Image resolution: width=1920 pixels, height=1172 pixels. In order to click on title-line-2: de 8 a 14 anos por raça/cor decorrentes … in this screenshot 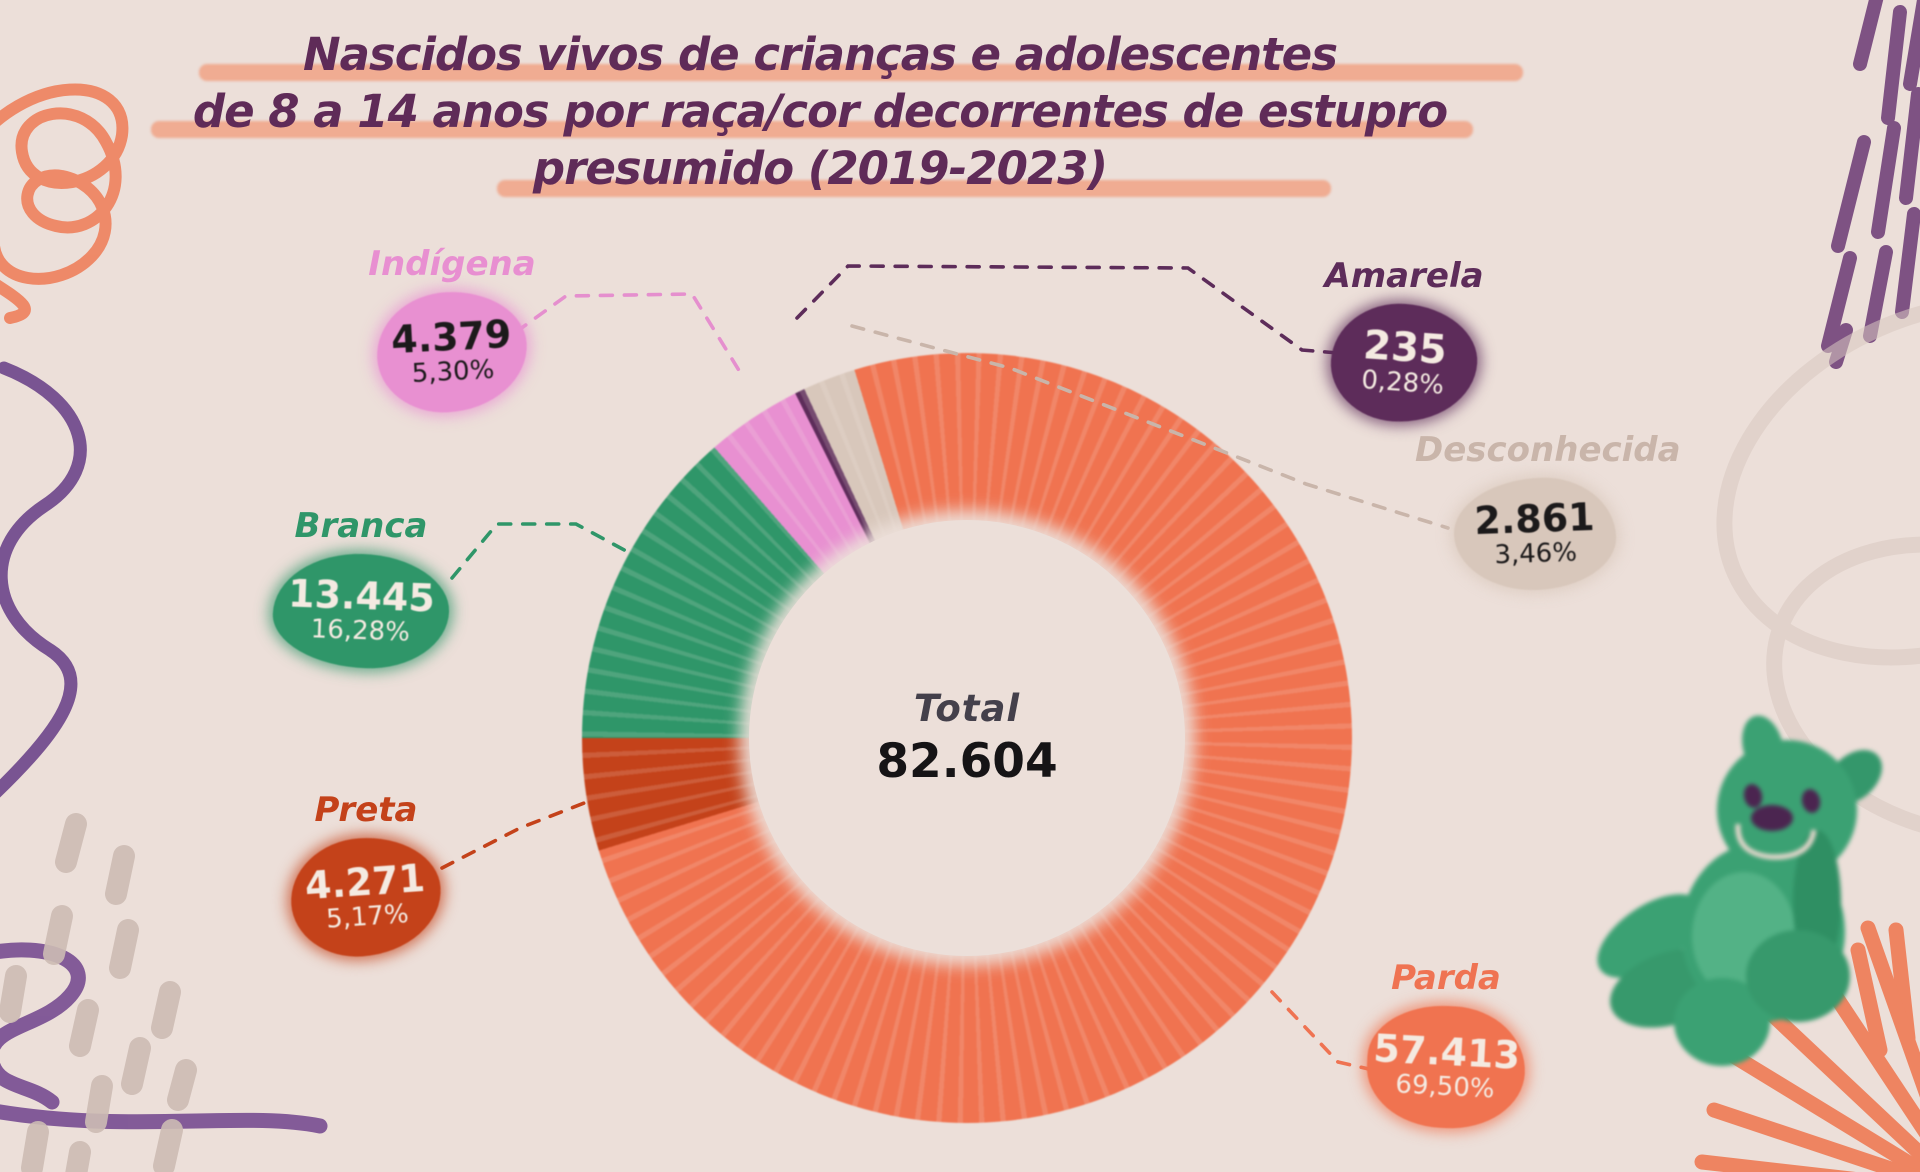, I will do `click(820, 111)`.